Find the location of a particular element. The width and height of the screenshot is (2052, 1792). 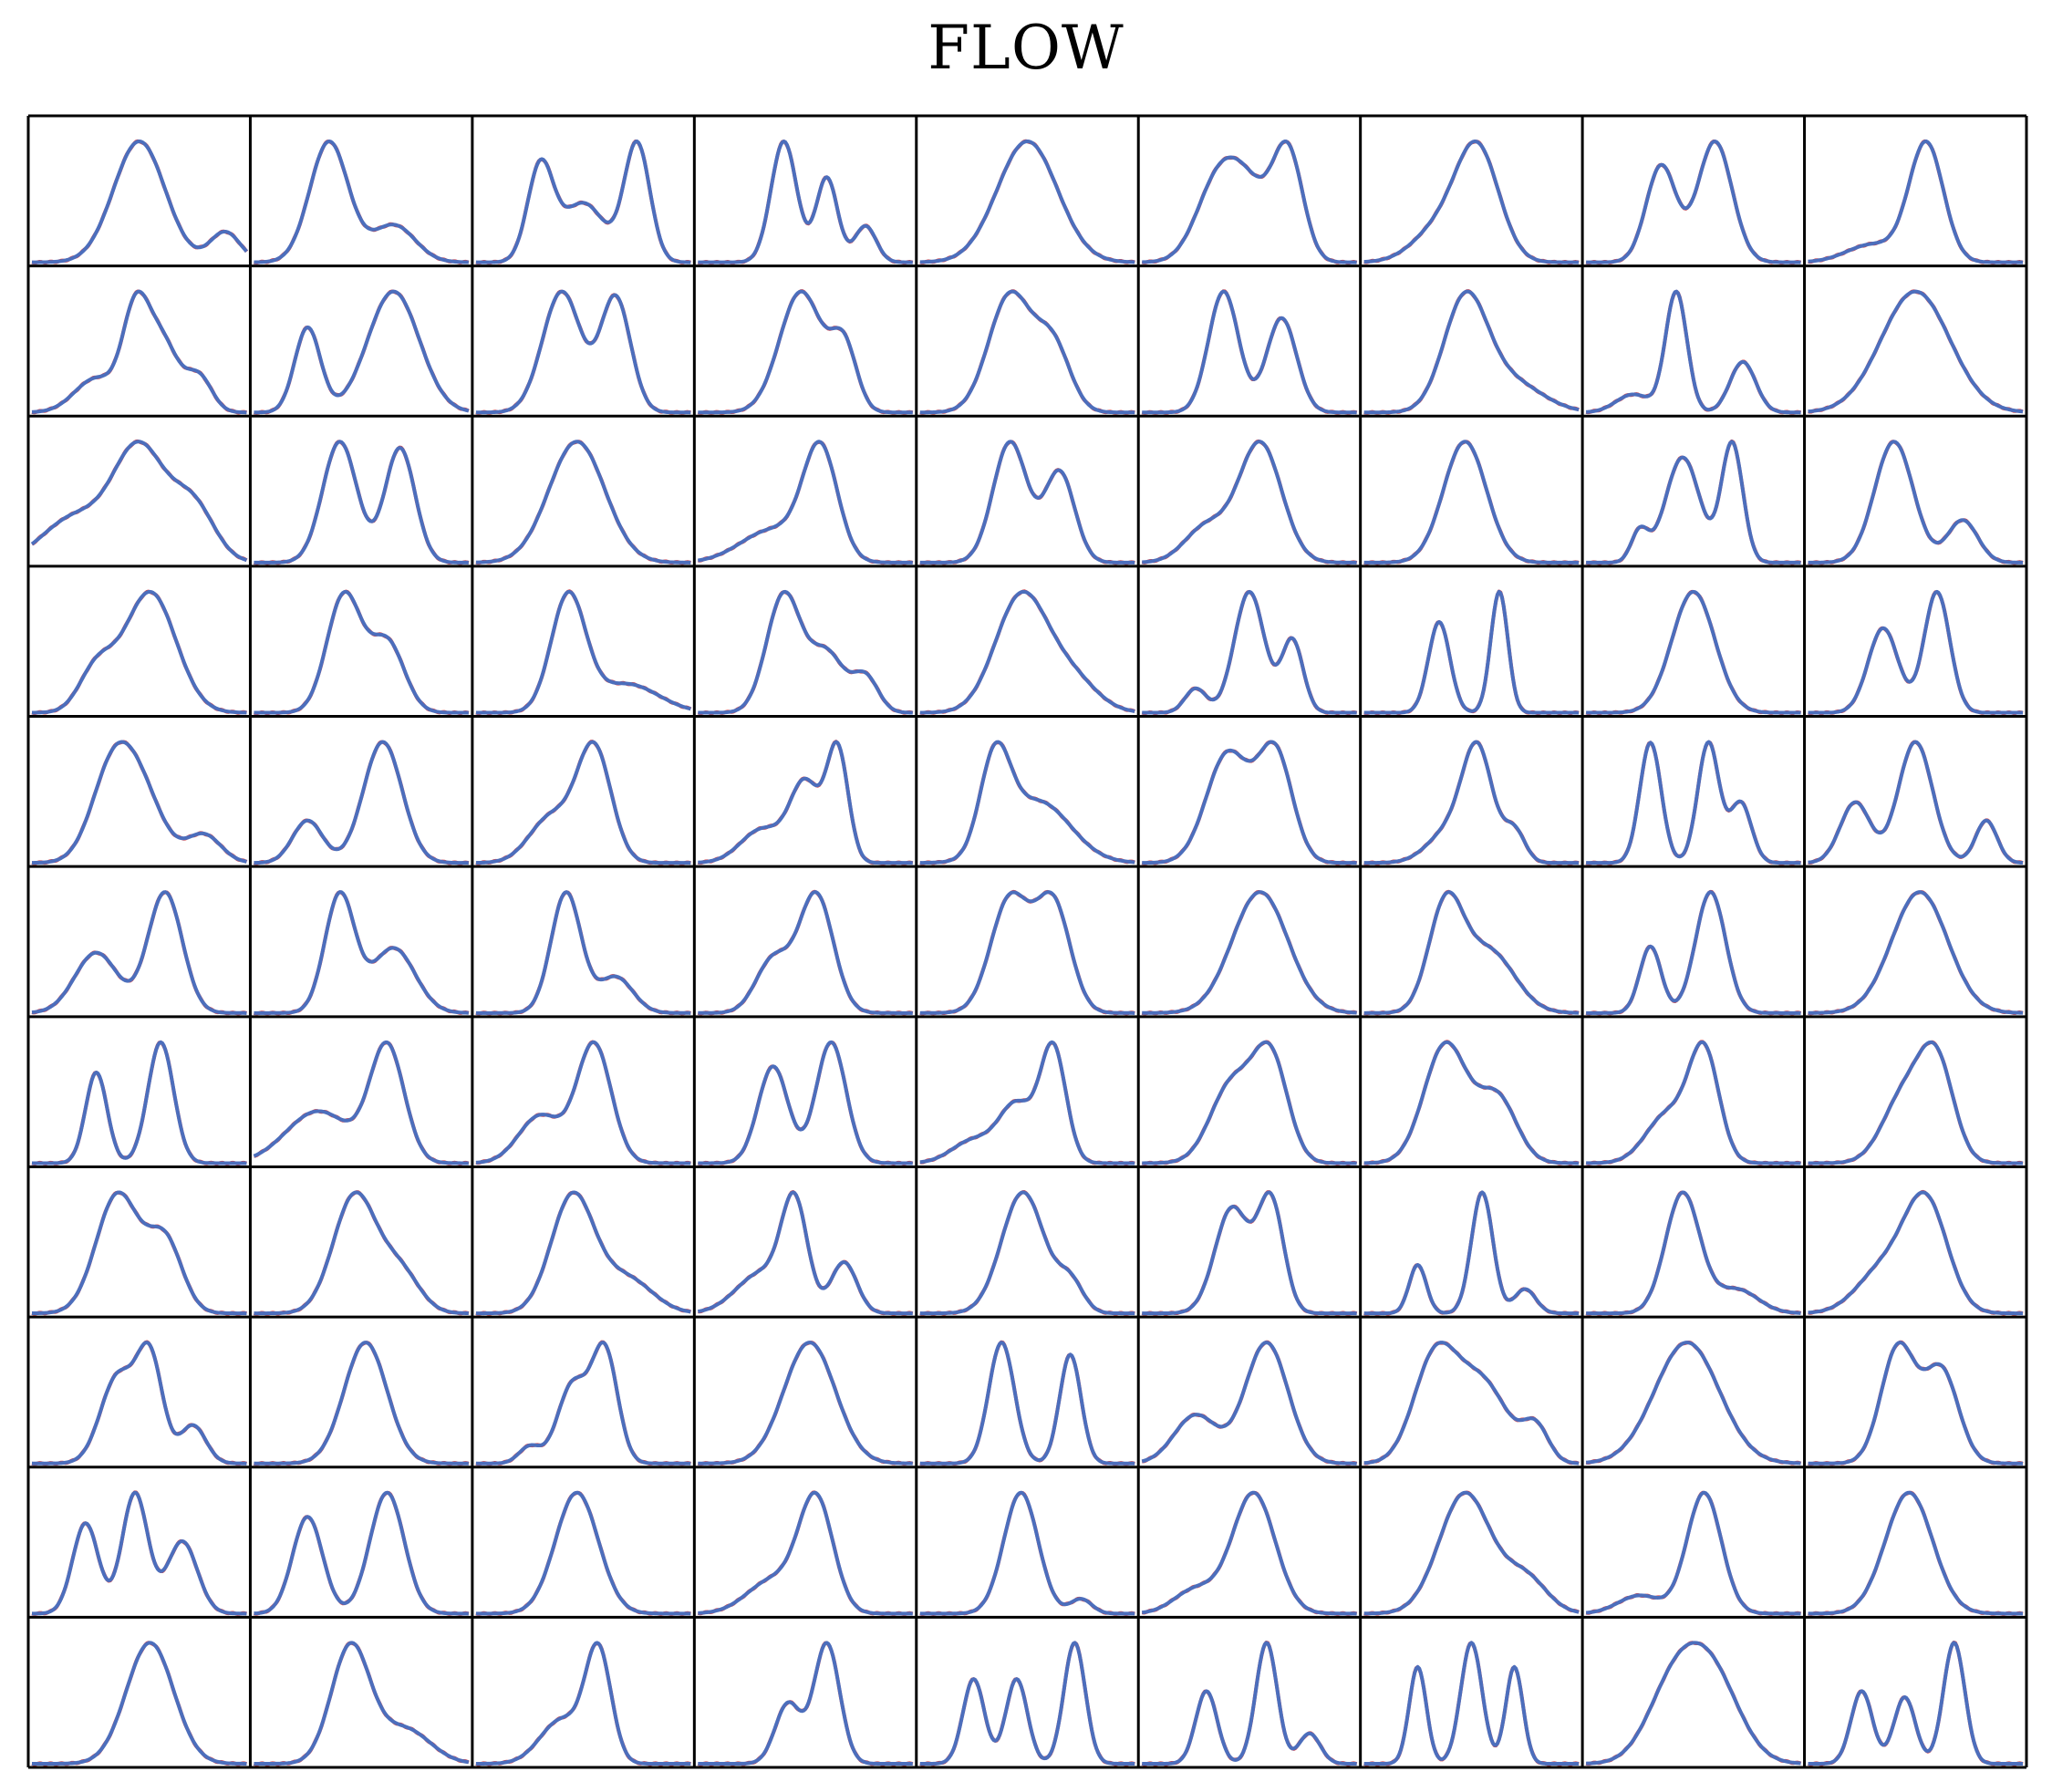

panel-r9-c1 is located at coordinates (139, 1403).